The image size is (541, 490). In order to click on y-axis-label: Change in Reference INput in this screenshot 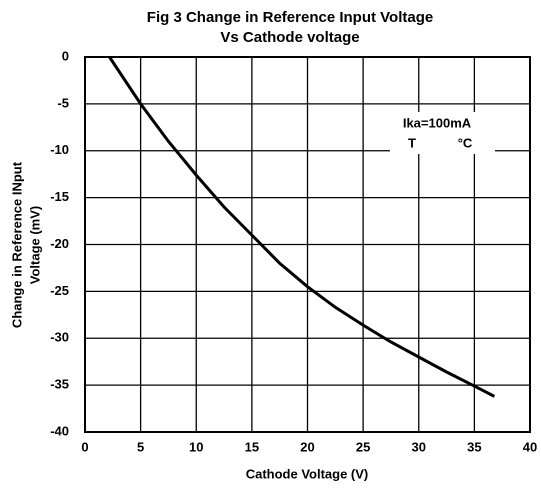, I will do `click(16, 244)`.